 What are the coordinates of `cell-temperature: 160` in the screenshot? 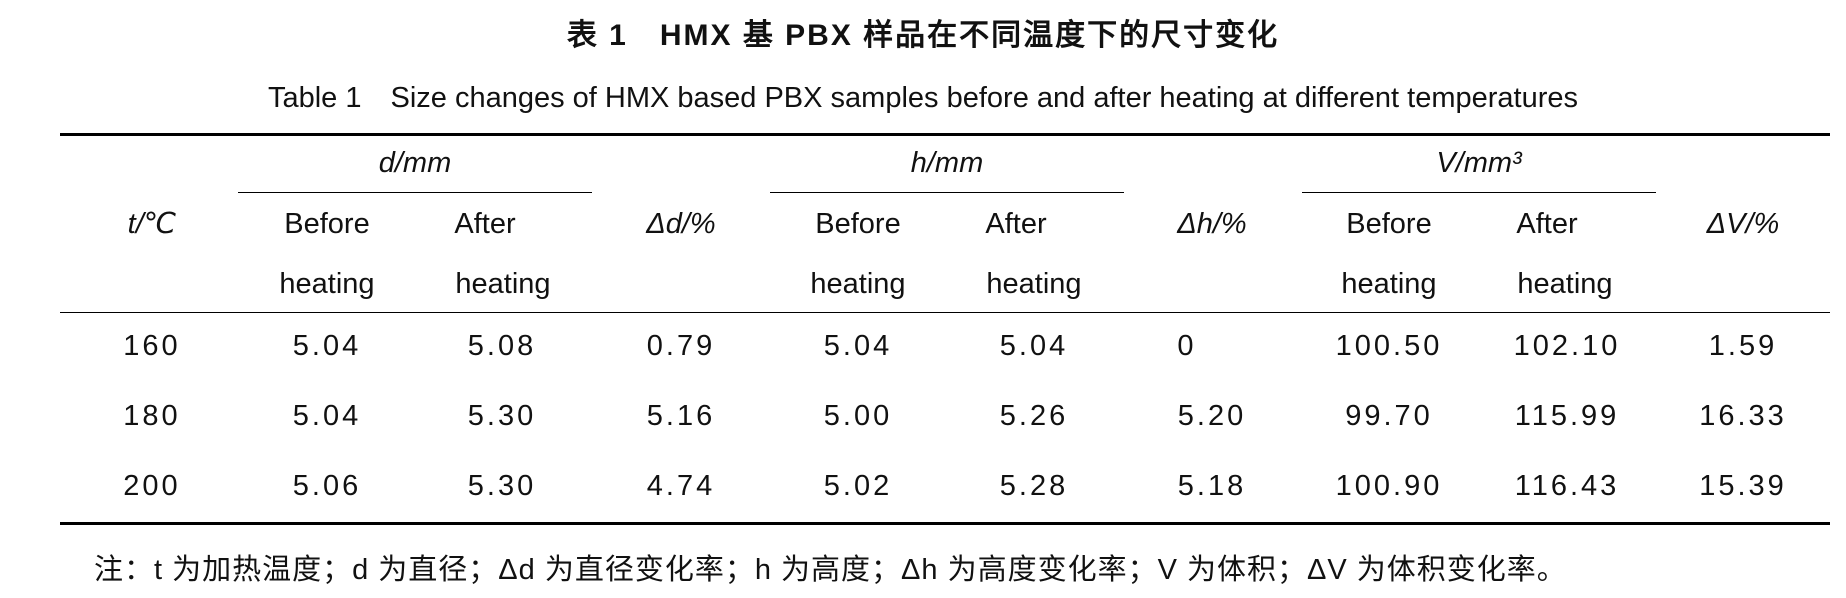 It's located at (152, 346).